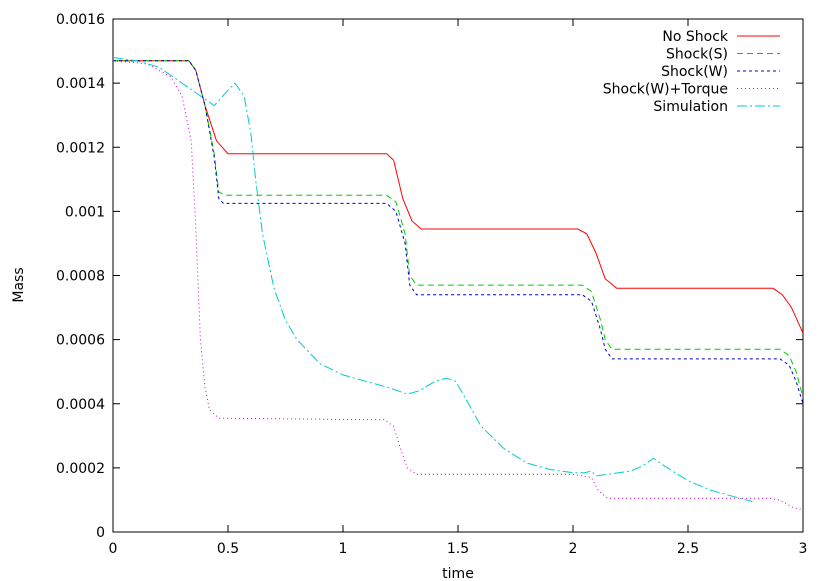  Describe the element at coordinates (80, 469) in the screenshot. I see `y-tick-label: 0.0002` at that location.